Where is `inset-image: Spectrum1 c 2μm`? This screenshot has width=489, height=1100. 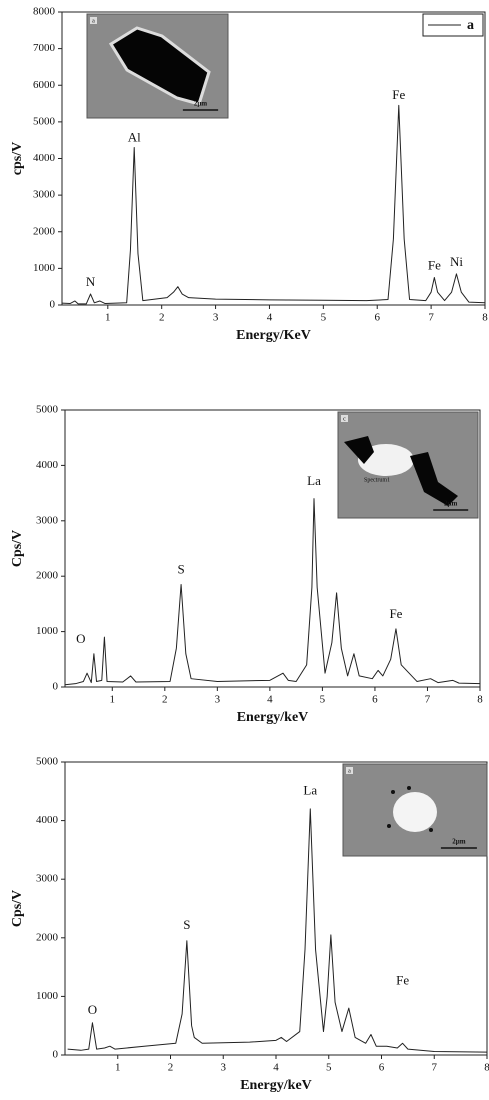 inset-image: Spectrum1 c 2μm is located at coordinates (408, 465).